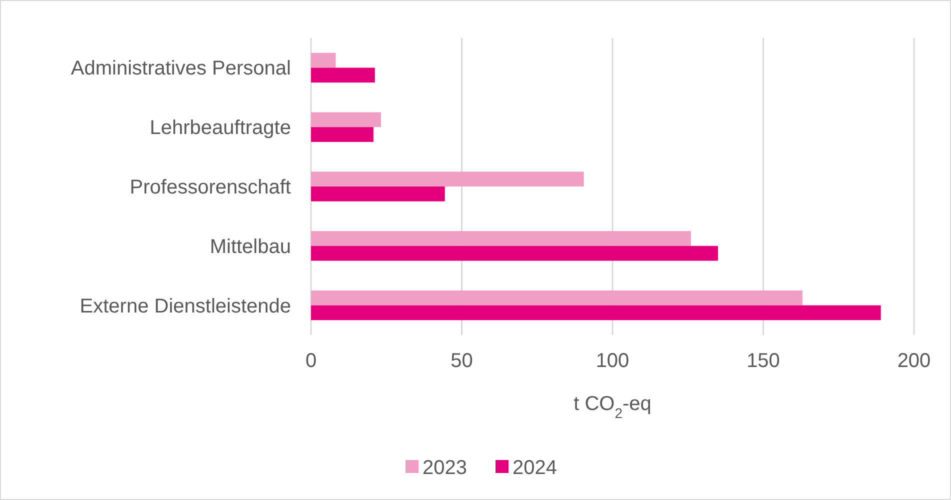 This screenshot has height=500, width=951. What do you see at coordinates (613, 361) in the screenshot?
I see `x-tick-label: 100` at bounding box center [613, 361].